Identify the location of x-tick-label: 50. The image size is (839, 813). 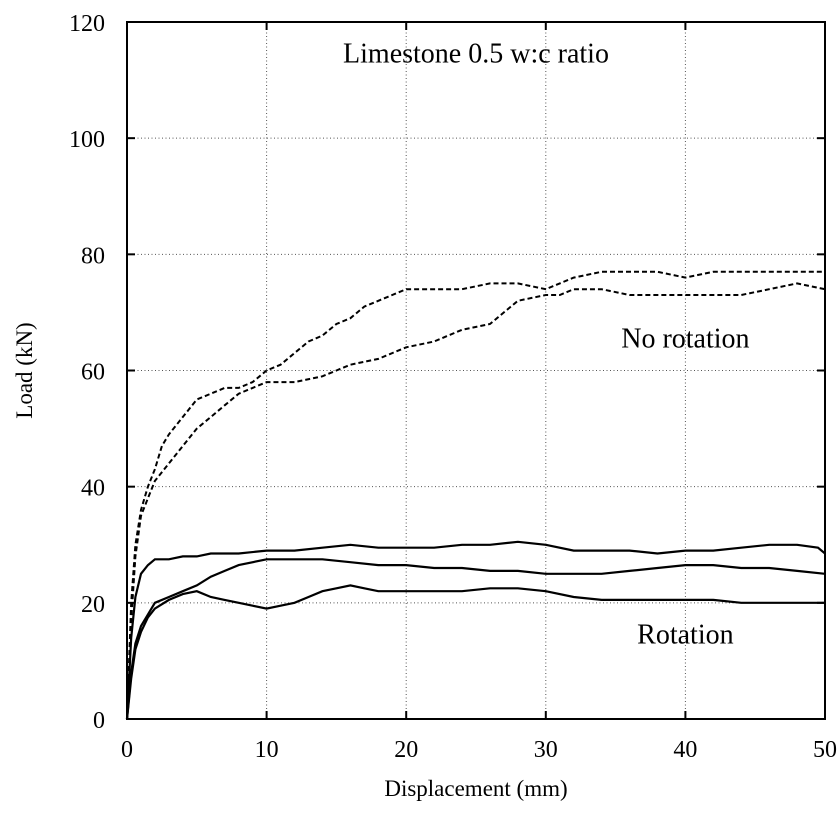
(825, 750).